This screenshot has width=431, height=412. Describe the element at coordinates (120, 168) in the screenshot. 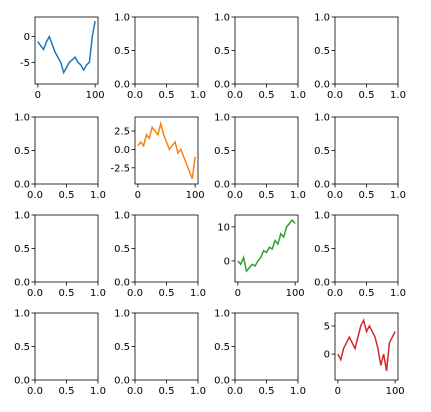

I see `y-tick-label: -2.5` at that location.